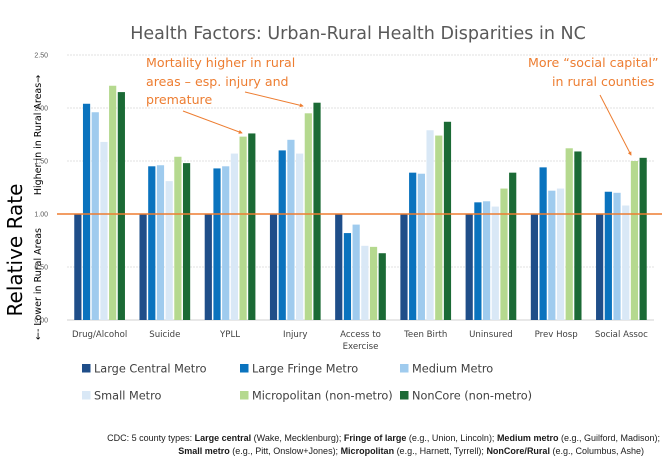  I want to click on annotation-mortality-line-1: Mortality higher in rural, so click(220, 62).